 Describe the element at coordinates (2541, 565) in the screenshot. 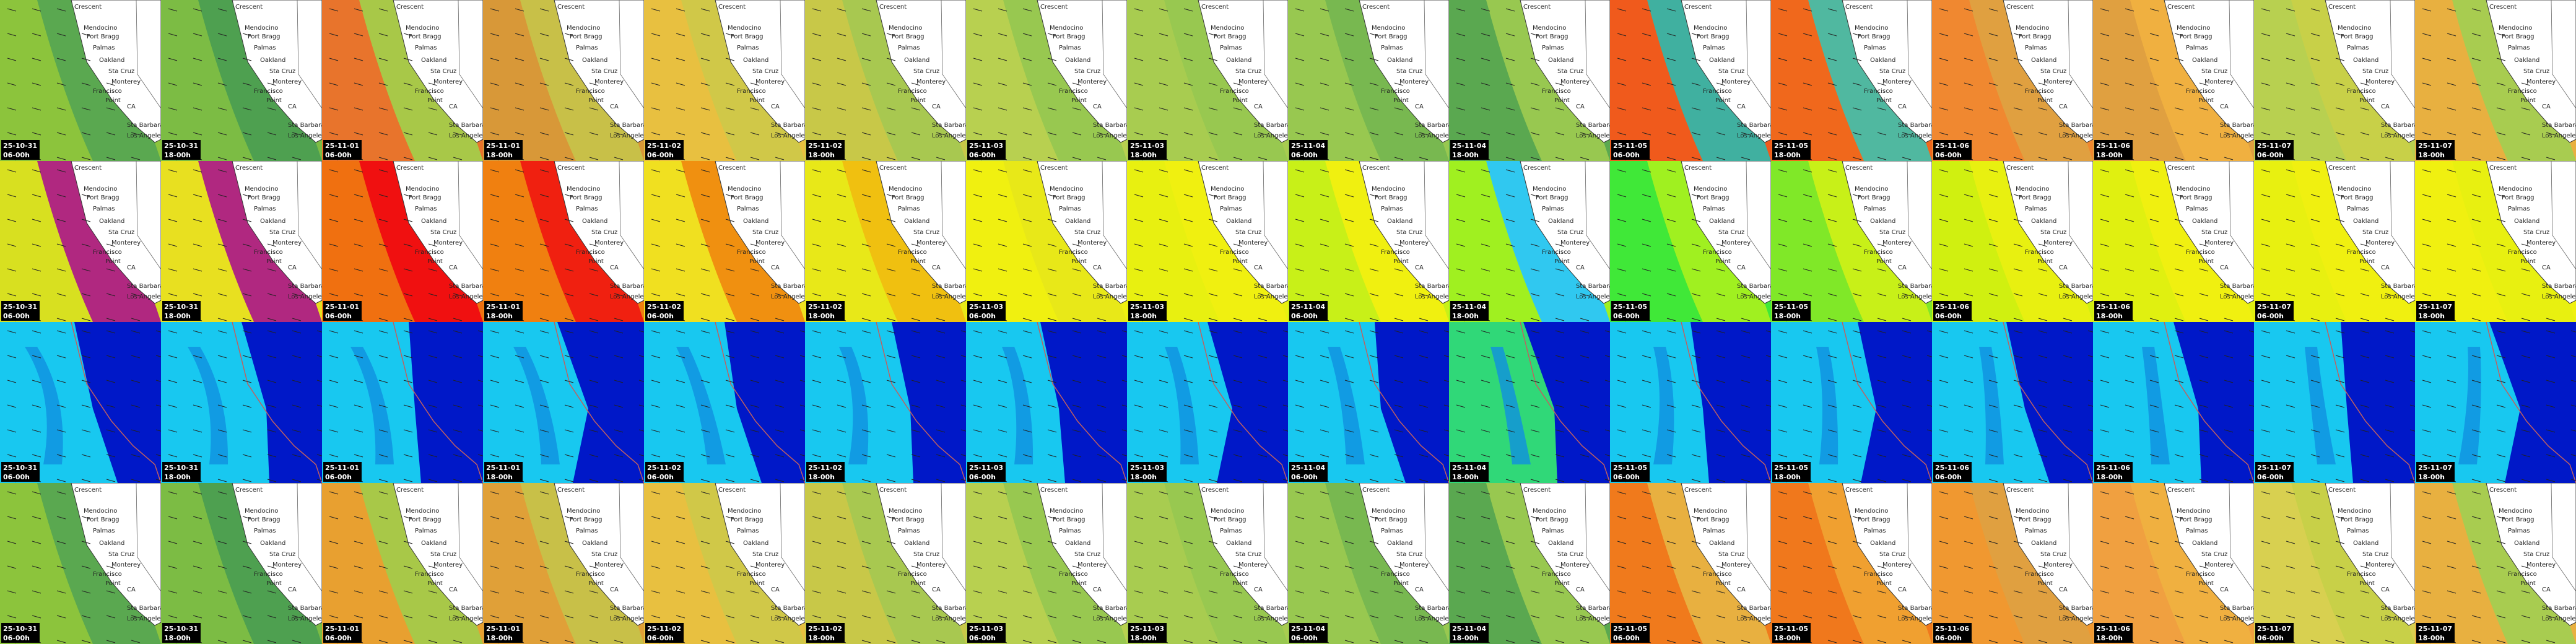

I see `city-label: Monterey` at that location.